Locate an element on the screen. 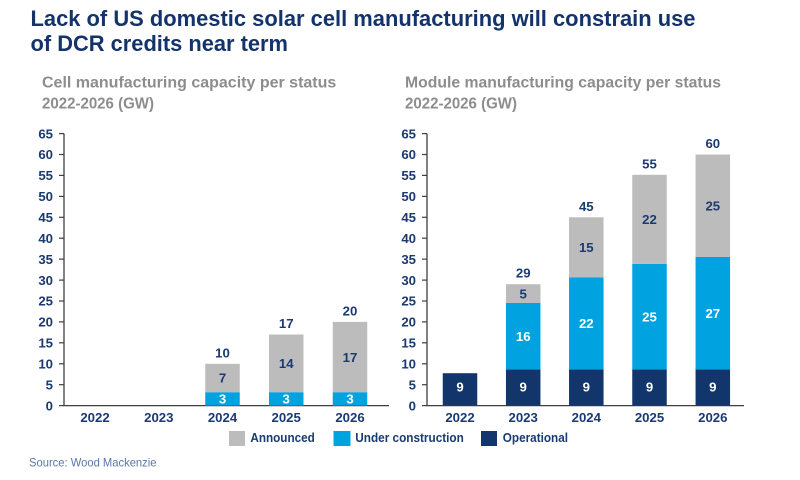  svg-text: 7 is located at coordinates (222, 378).